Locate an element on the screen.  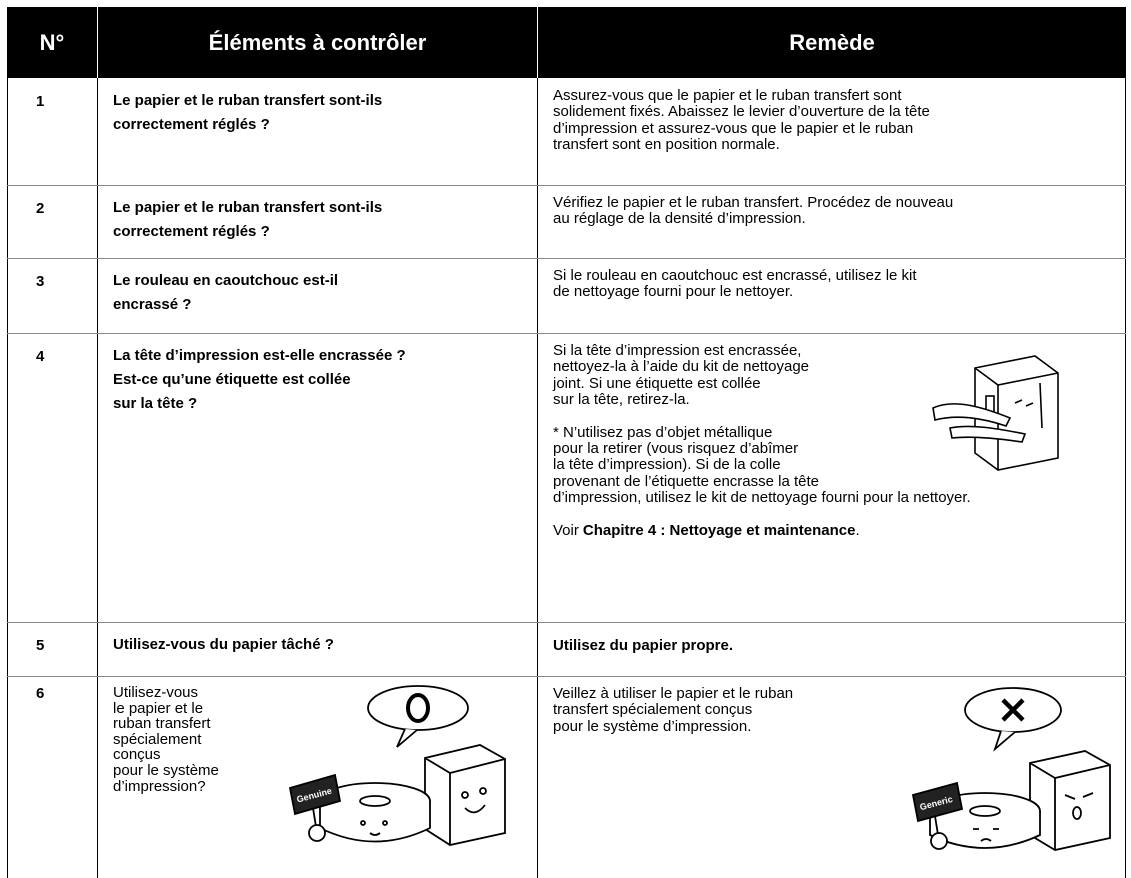
row-number: 6 is located at coordinates (40, 693).